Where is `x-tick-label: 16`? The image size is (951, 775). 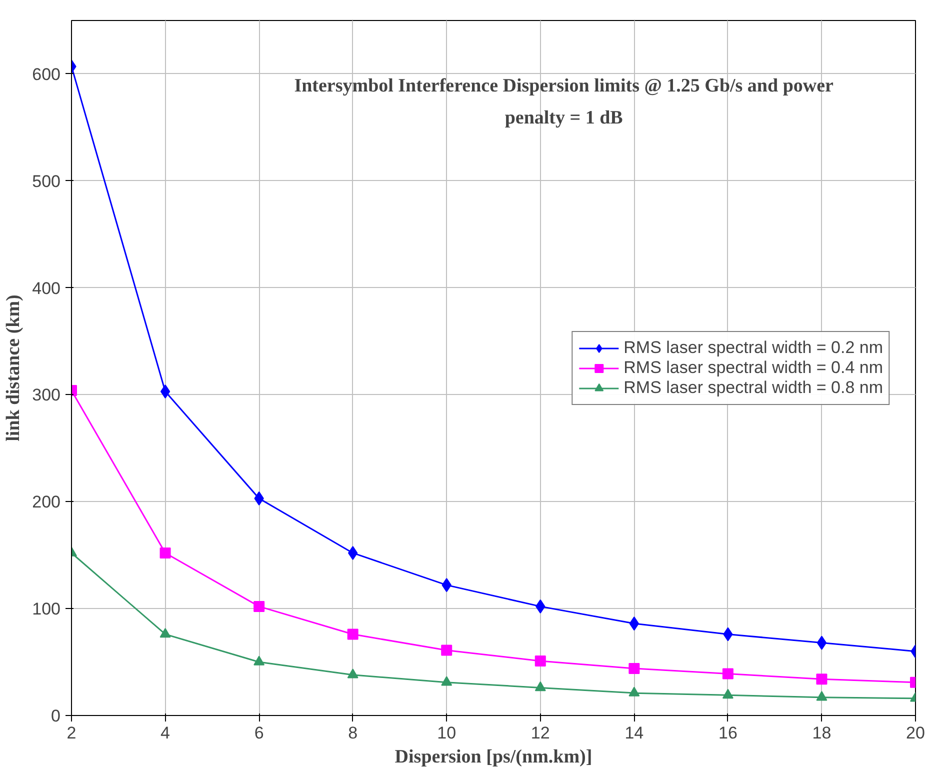 x-tick-label: 16 is located at coordinates (728, 733).